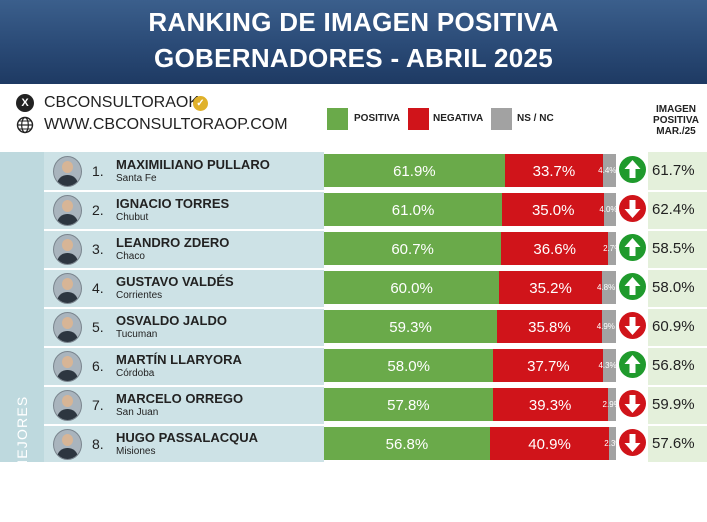  What do you see at coordinates (137, 412) in the screenshot?
I see `province-name: San Juan` at bounding box center [137, 412].